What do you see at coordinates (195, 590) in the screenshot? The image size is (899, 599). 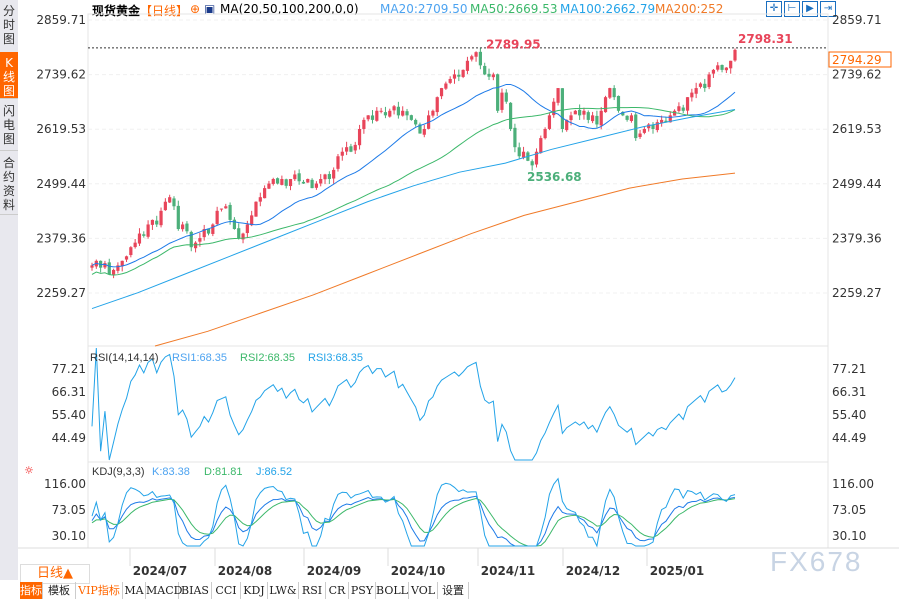 I see `toolbar-bias: BIAS` at bounding box center [195, 590].